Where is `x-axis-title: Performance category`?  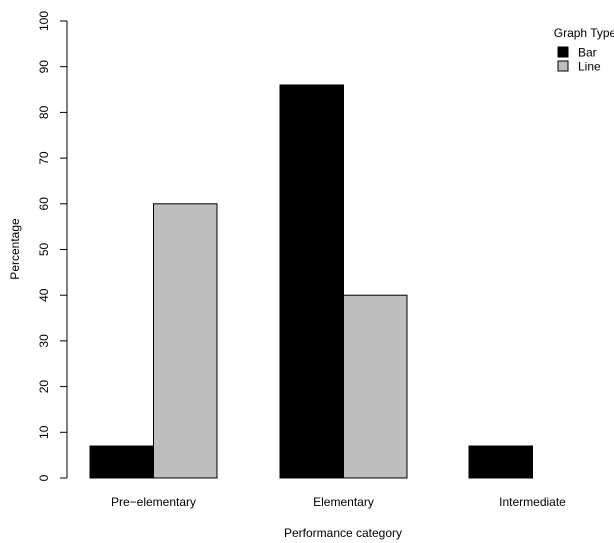
x-axis-title: Performance category is located at coordinates (343, 533).